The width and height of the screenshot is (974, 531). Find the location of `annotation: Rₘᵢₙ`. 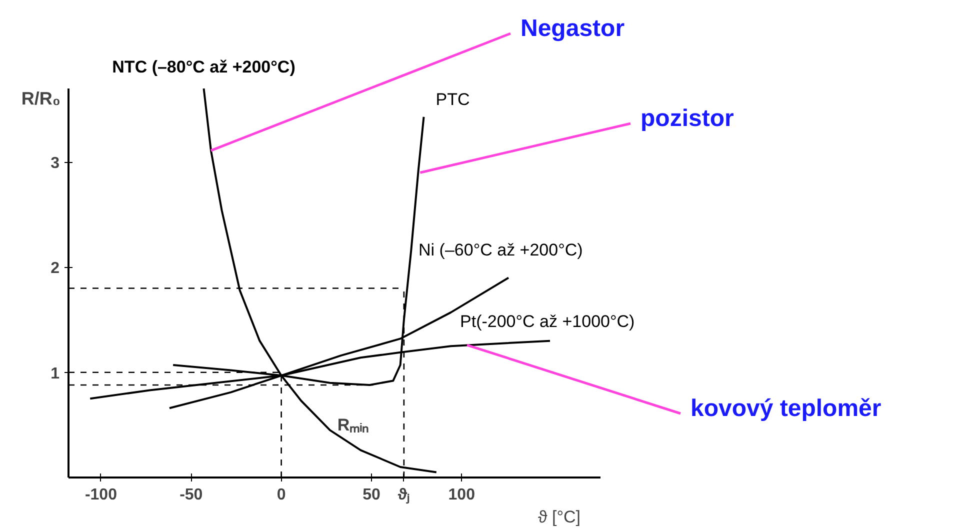

annotation: Rₘᵢₙ is located at coordinates (353, 424).